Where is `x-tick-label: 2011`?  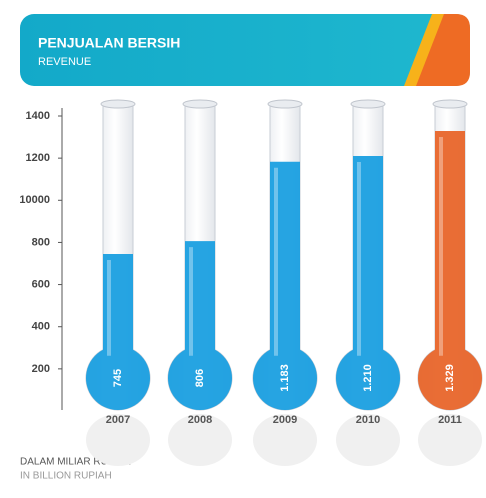 x-tick-label: 2011 is located at coordinates (450, 420).